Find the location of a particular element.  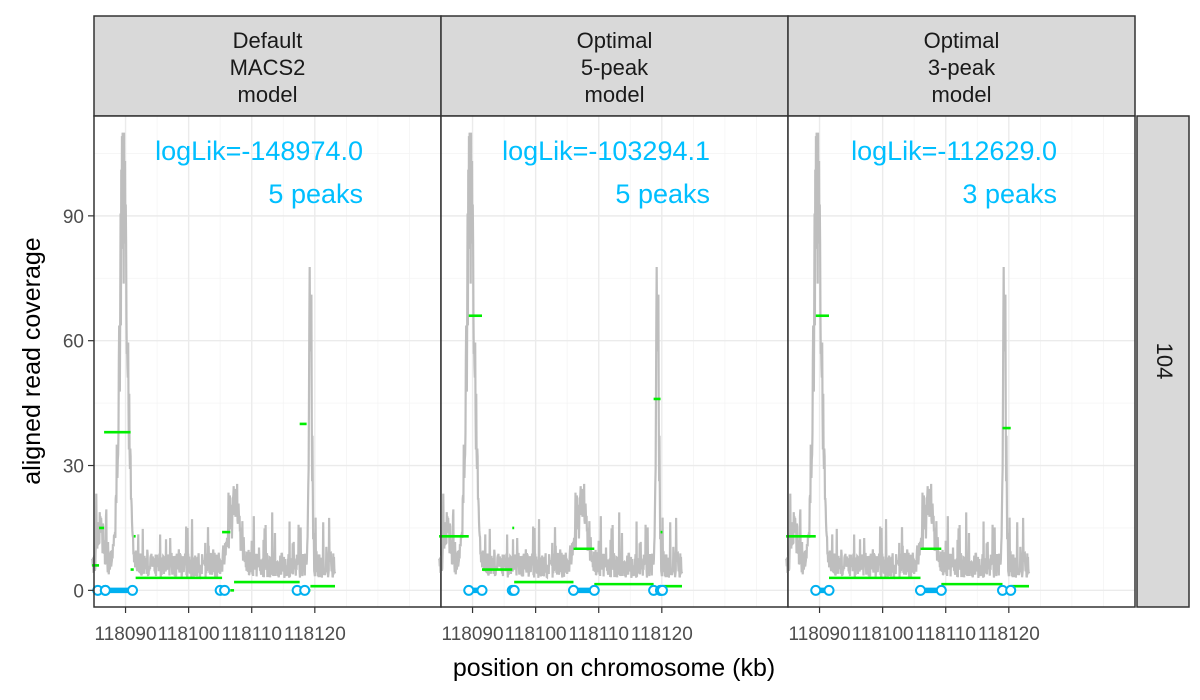

x-axis-title: position on chromosome (kb) is located at coordinates (614, 668).